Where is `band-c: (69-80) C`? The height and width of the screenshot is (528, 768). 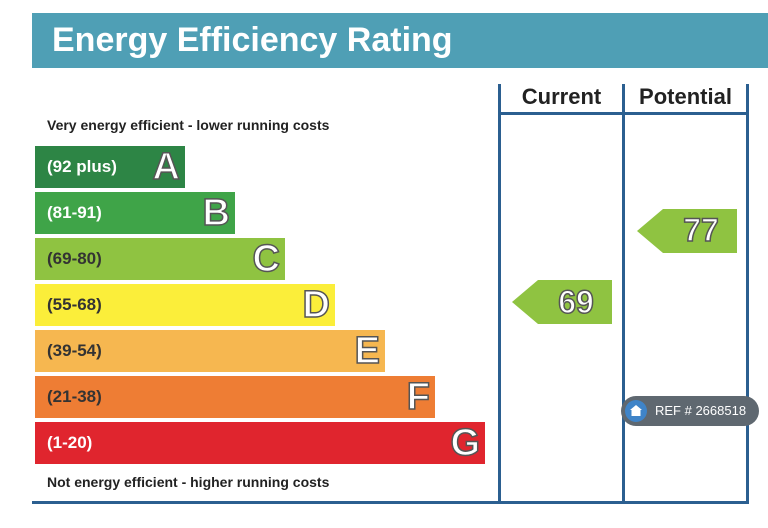 band-c: (69-80) C is located at coordinates (160, 259).